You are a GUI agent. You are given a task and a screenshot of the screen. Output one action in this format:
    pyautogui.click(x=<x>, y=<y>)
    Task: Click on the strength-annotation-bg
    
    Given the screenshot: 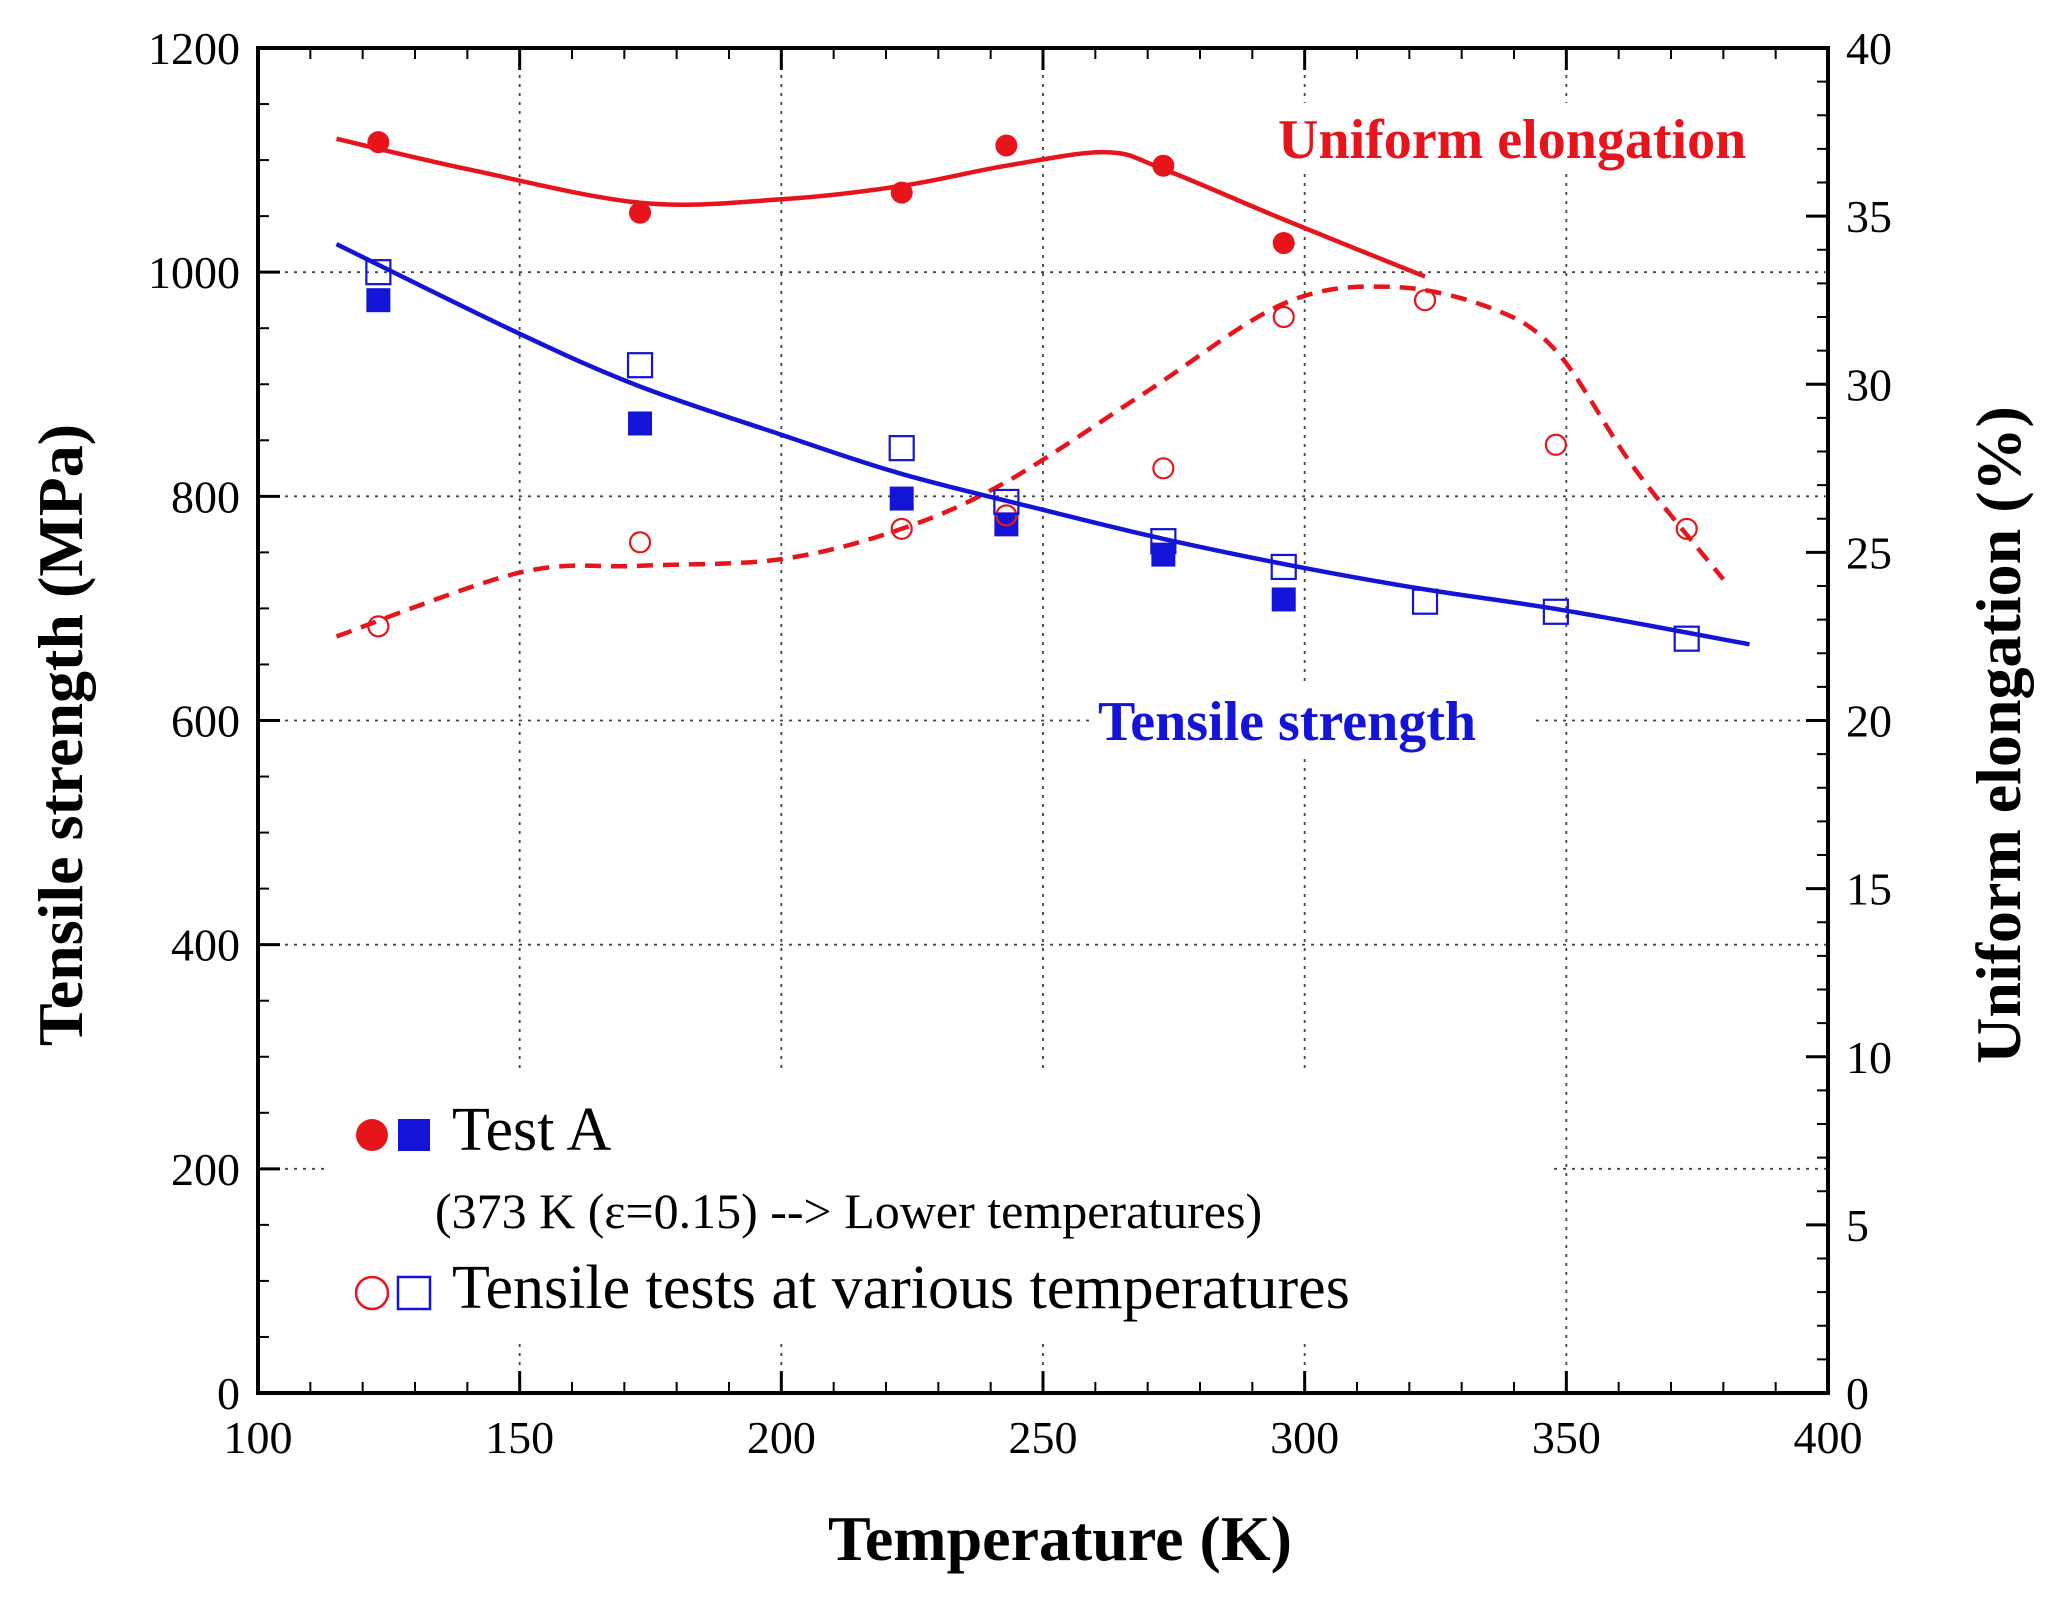 What is the action you would take?
    pyautogui.click(x=1310, y=721)
    